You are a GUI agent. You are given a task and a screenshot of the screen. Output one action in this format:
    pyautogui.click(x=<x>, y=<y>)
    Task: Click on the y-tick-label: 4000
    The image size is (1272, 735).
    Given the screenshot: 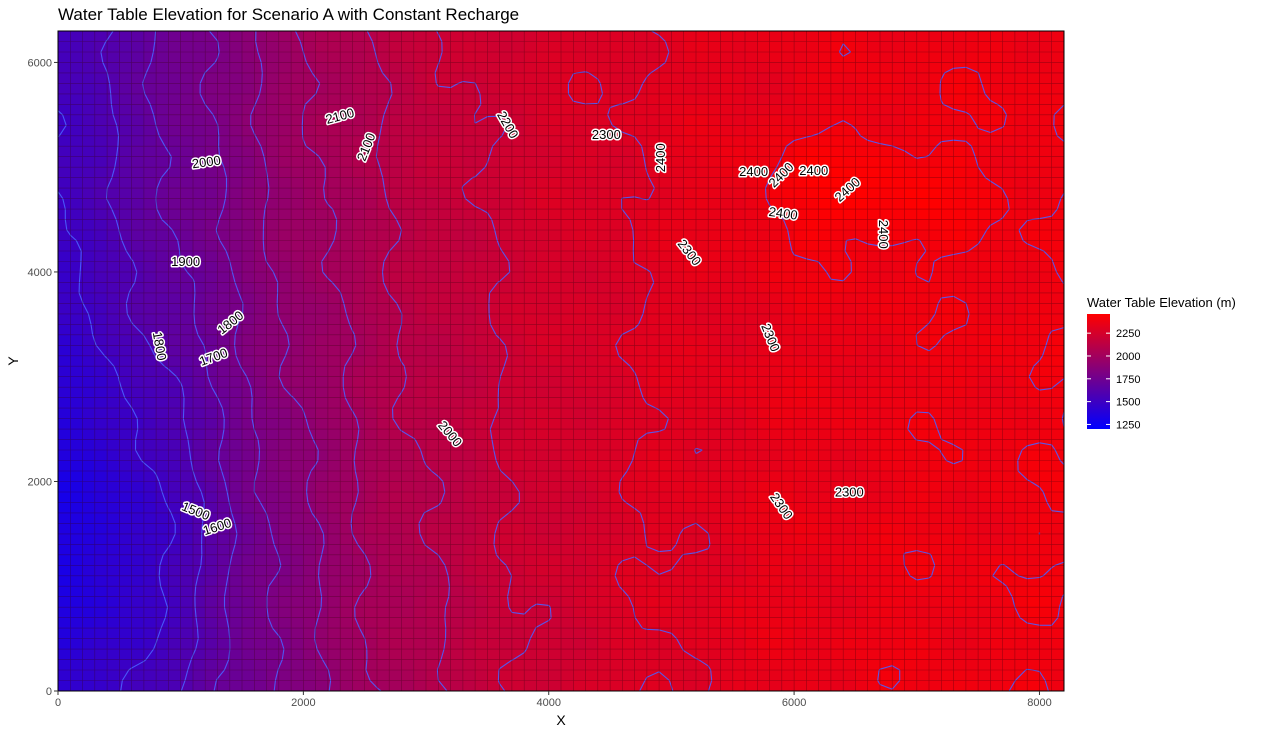 What is the action you would take?
    pyautogui.click(x=40, y=273)
    